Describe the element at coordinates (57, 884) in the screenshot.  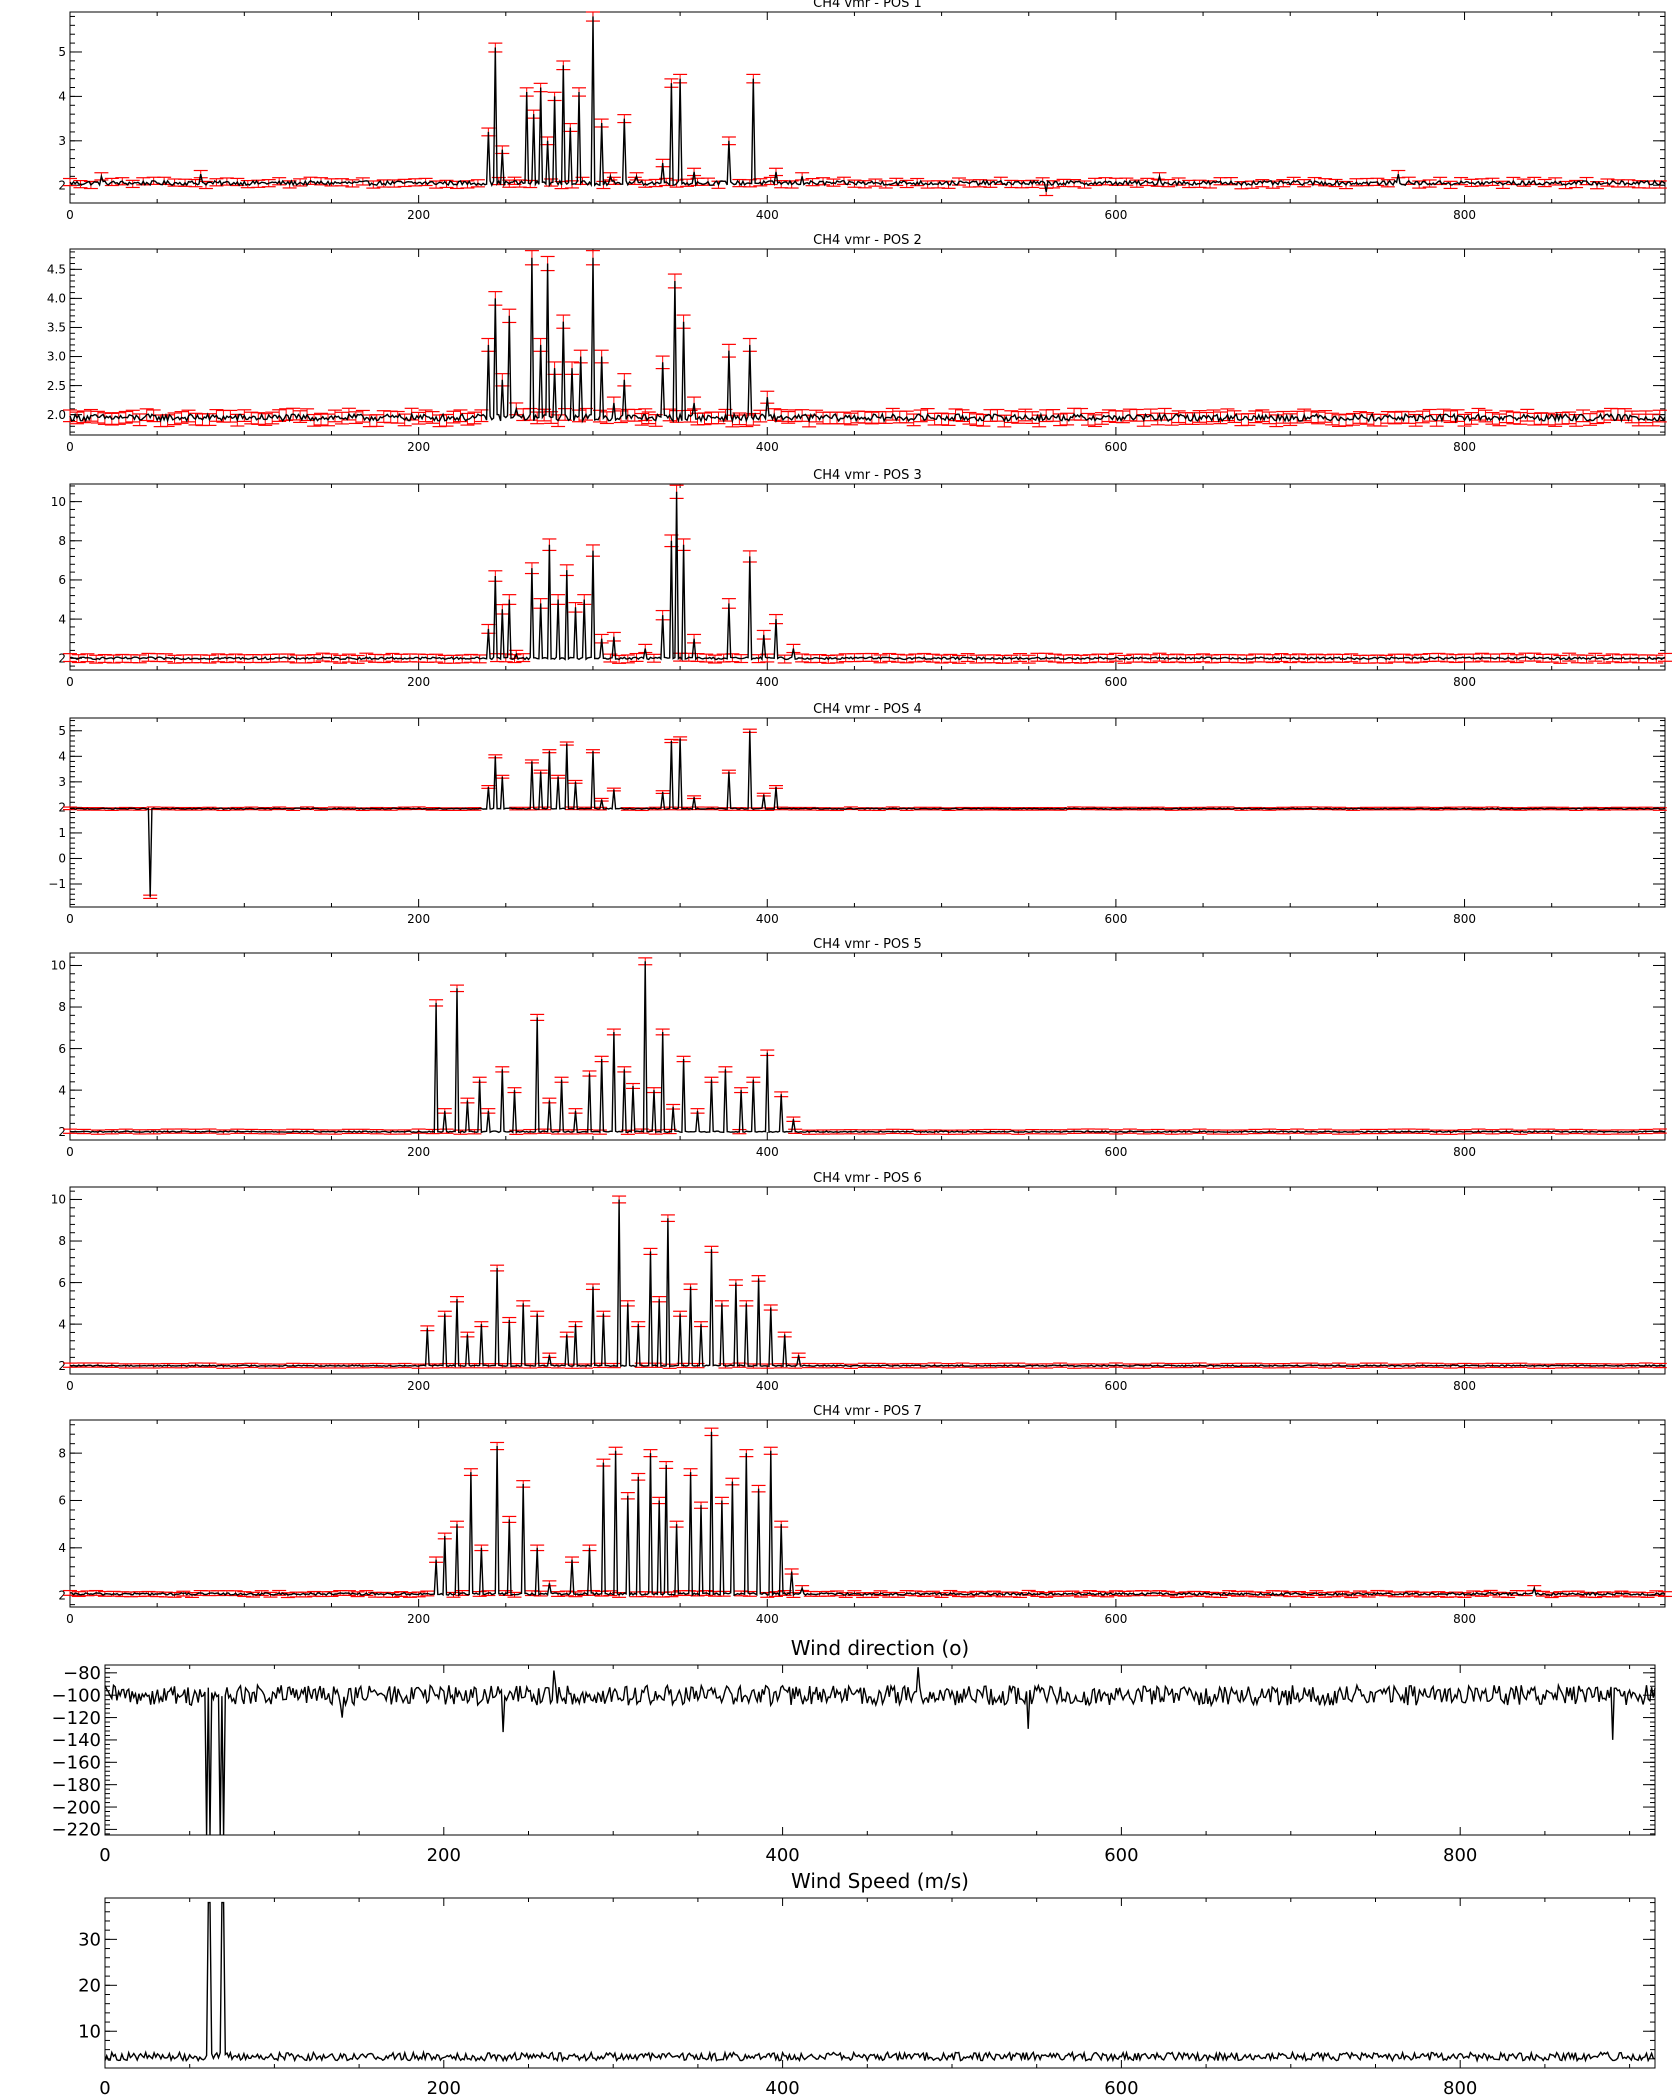
I see `y-tick-label: −1` at that location.